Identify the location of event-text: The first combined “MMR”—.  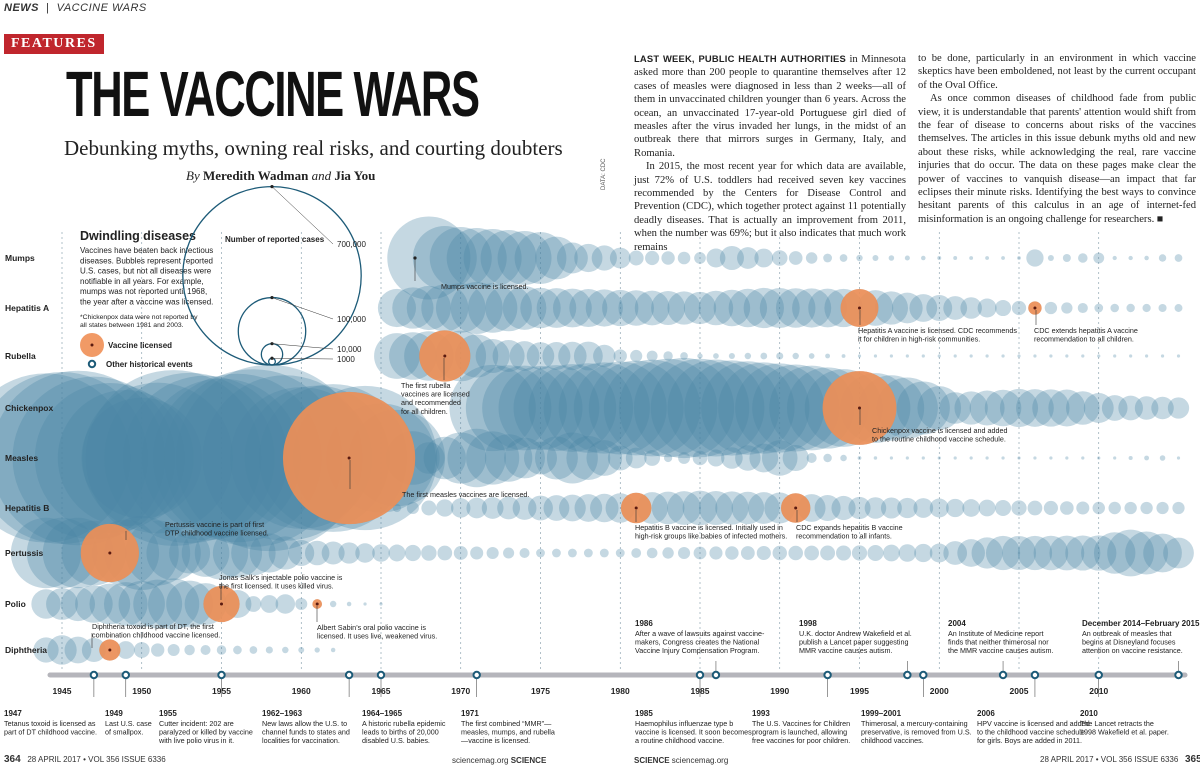
(506, 723).